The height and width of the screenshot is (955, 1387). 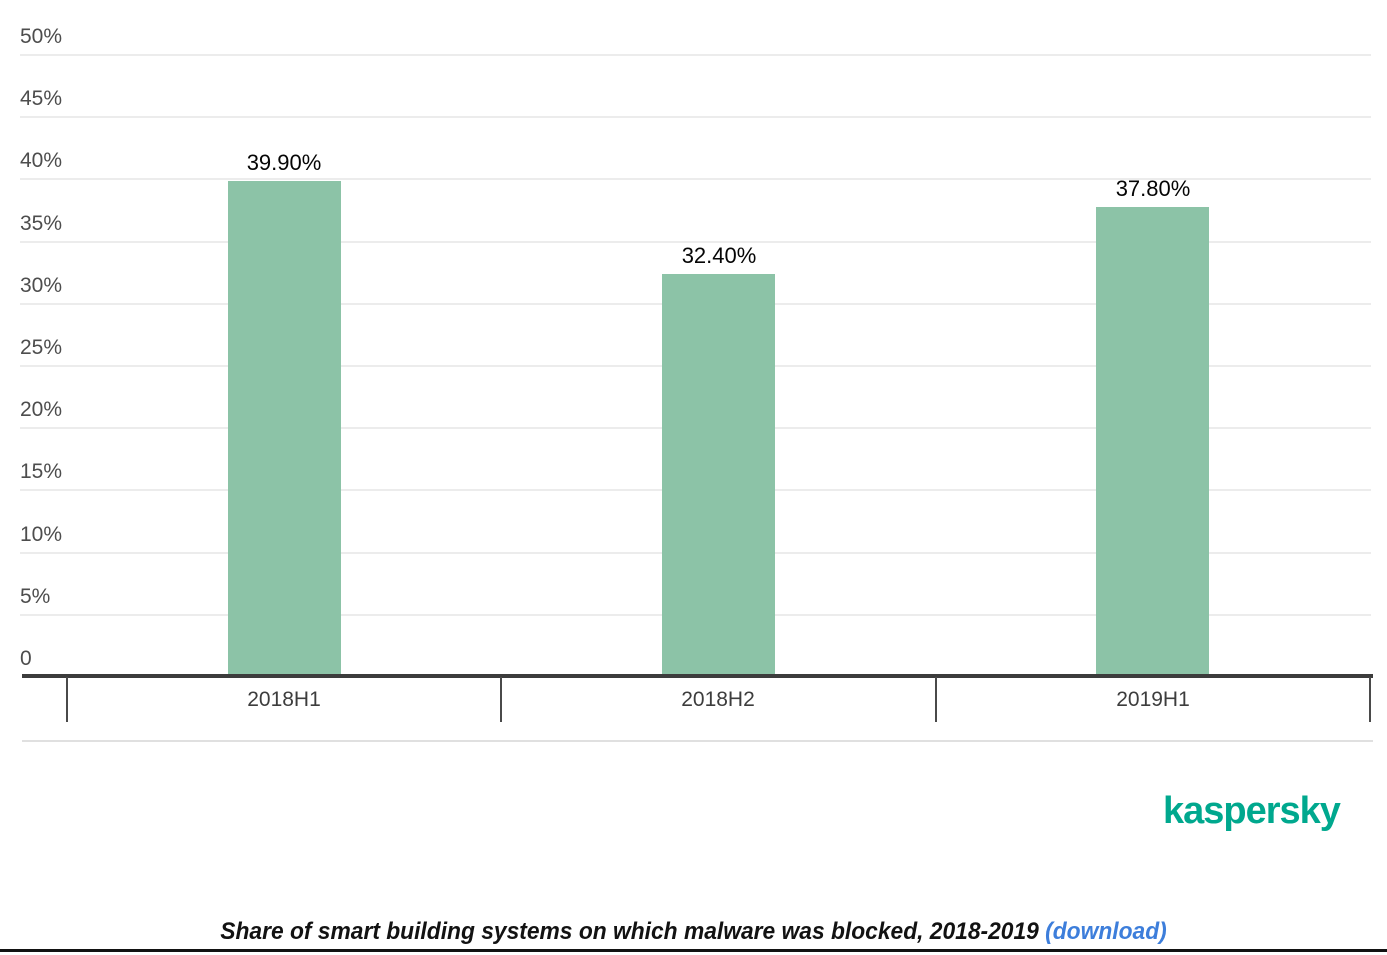 I want to click on y-axis-label: 25%, so click(x=41, y=347).